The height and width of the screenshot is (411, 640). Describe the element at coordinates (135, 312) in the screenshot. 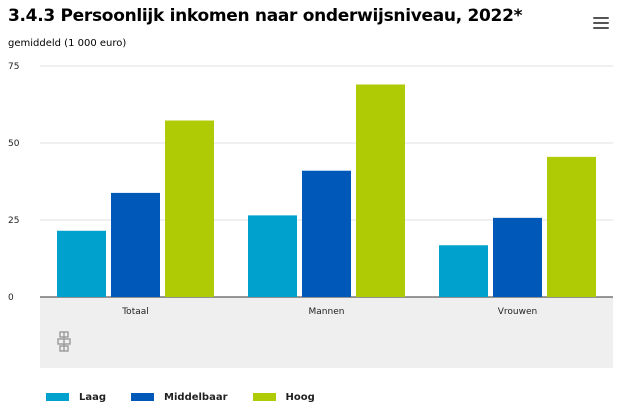

I see `x-tick-label: Totaal` at that location.